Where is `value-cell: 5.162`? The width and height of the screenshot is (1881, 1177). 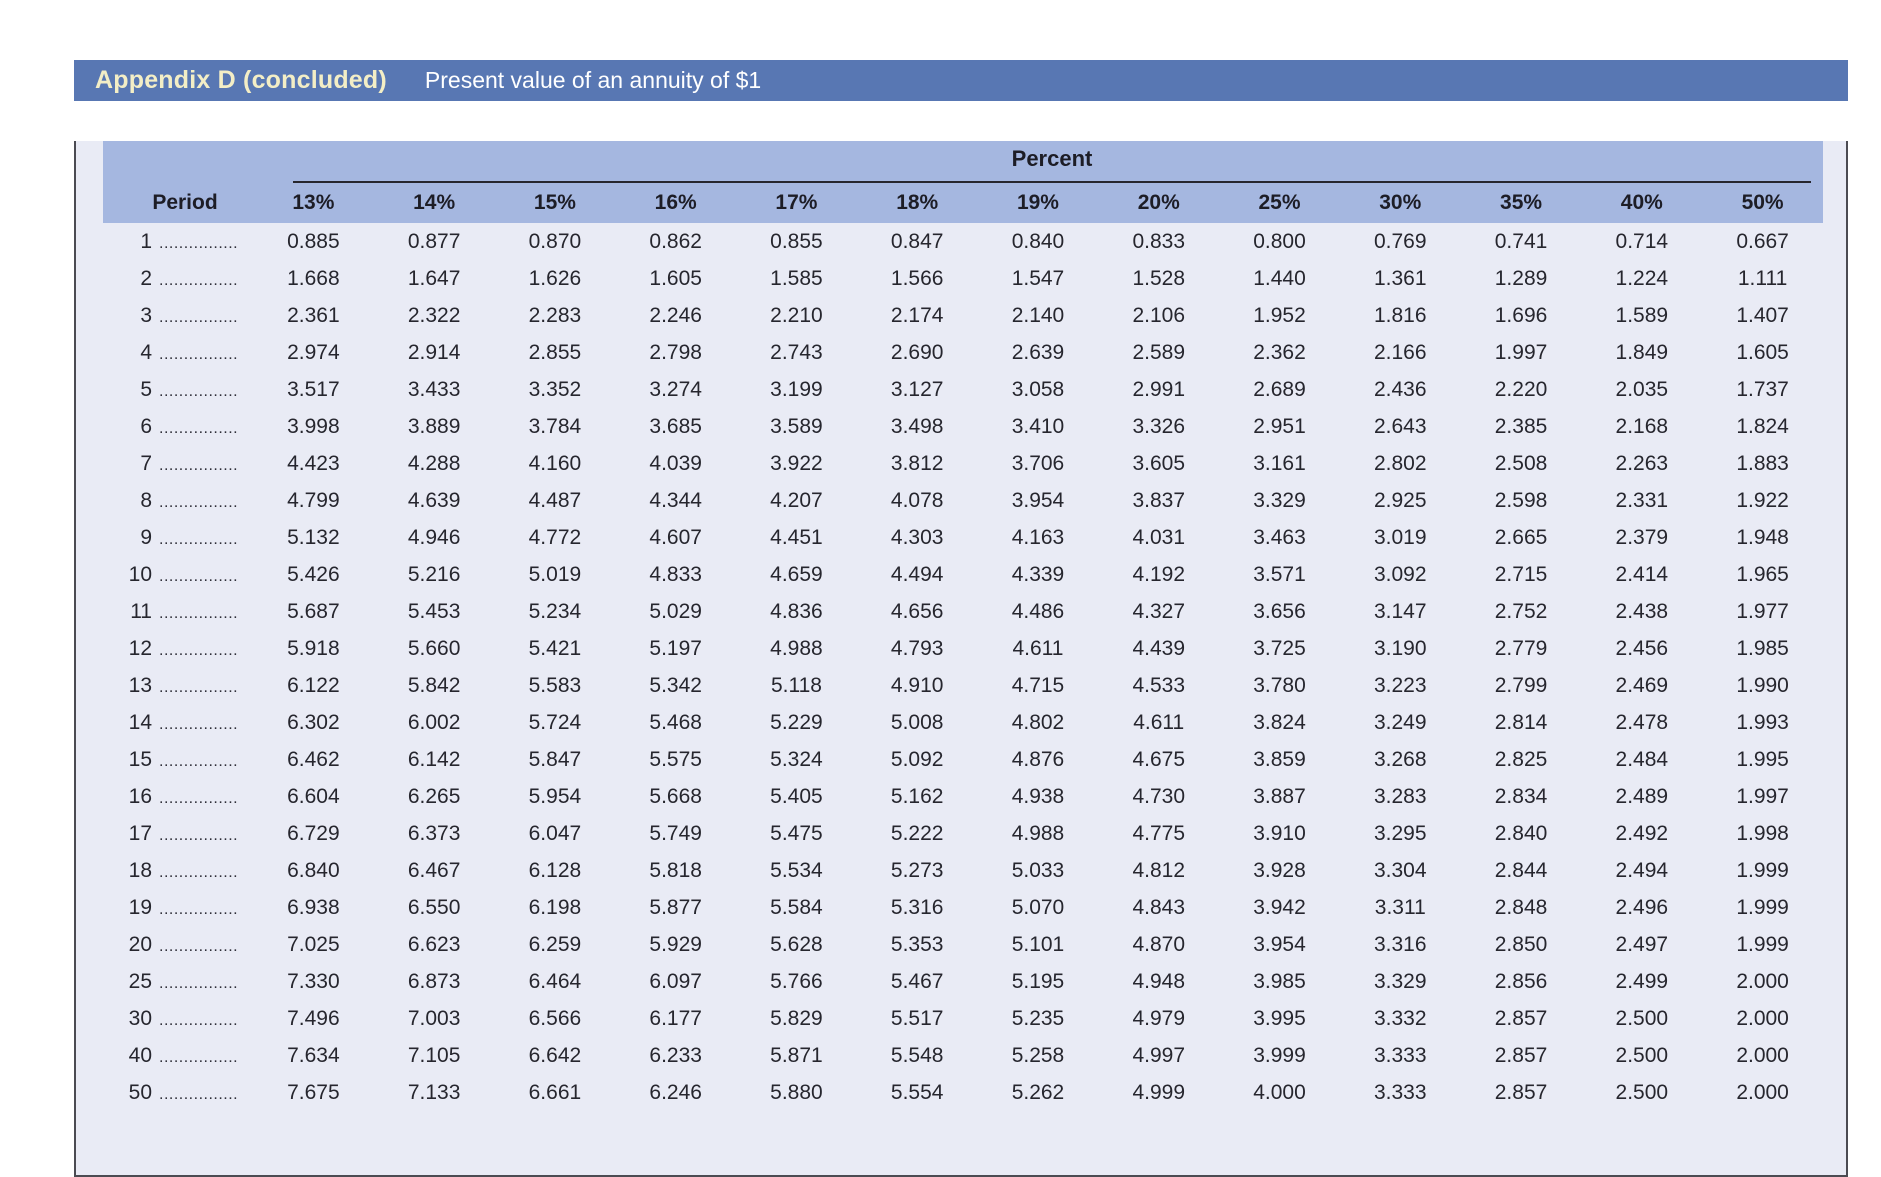
value-cell: 5.162 is located at coordinates (917, 796).